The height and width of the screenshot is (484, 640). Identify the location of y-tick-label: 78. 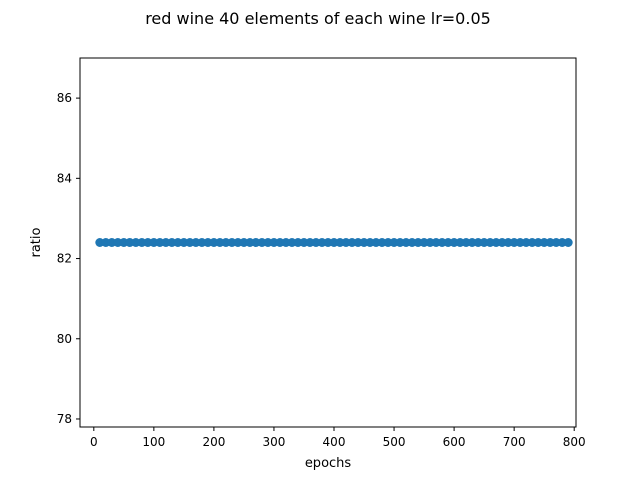
(64, 419).